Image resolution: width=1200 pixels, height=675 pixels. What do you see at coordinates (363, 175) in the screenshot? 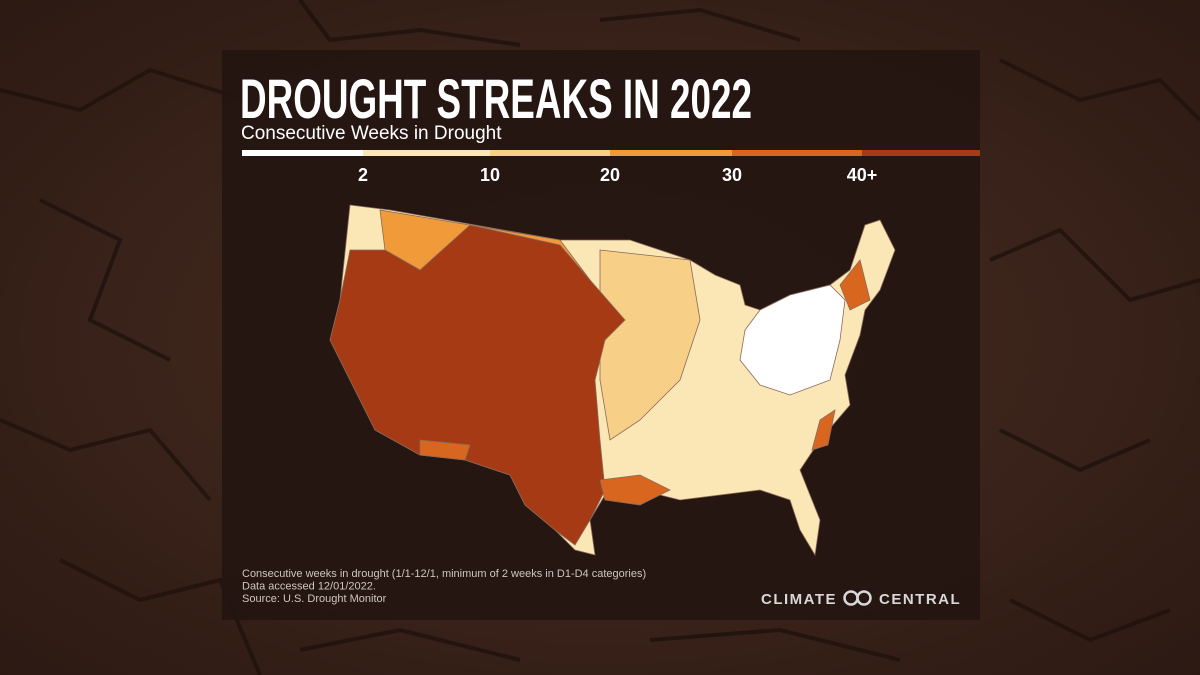
I see `legend-label: 2` at bounding box center [363, 175].